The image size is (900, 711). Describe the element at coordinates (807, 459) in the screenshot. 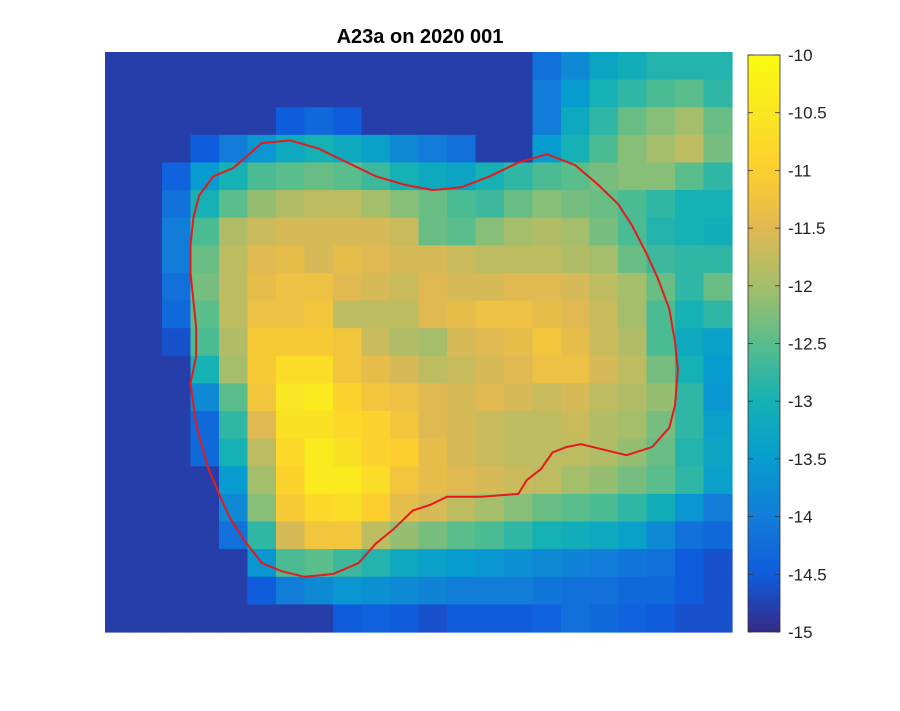

I see `colorbar-tick-label: -13.5` at that location.